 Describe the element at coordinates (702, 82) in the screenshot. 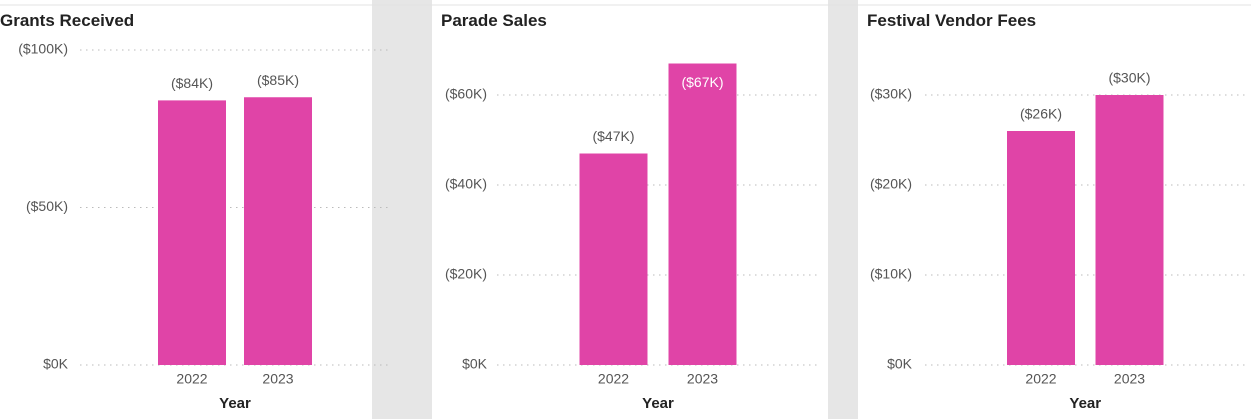

I see `data-label: ($67K)` at that location.